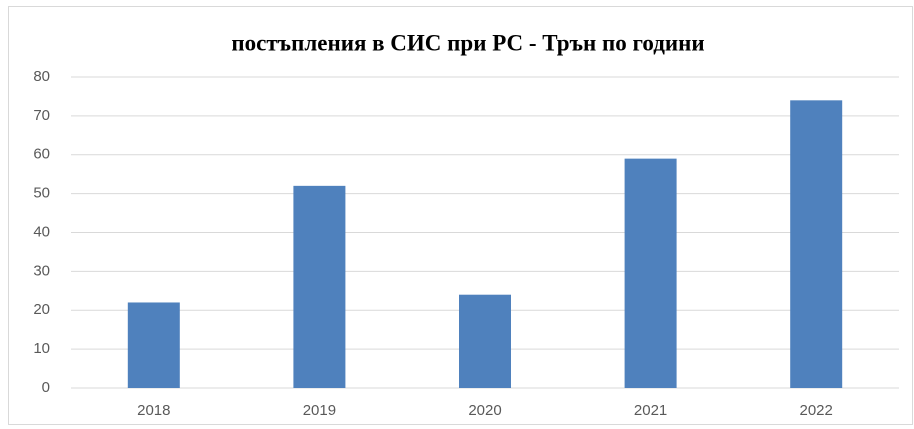 Image resolution: width=914 pixels, height=429 pixels. I want to click on y-tick-label: 0, so click(46, 387).